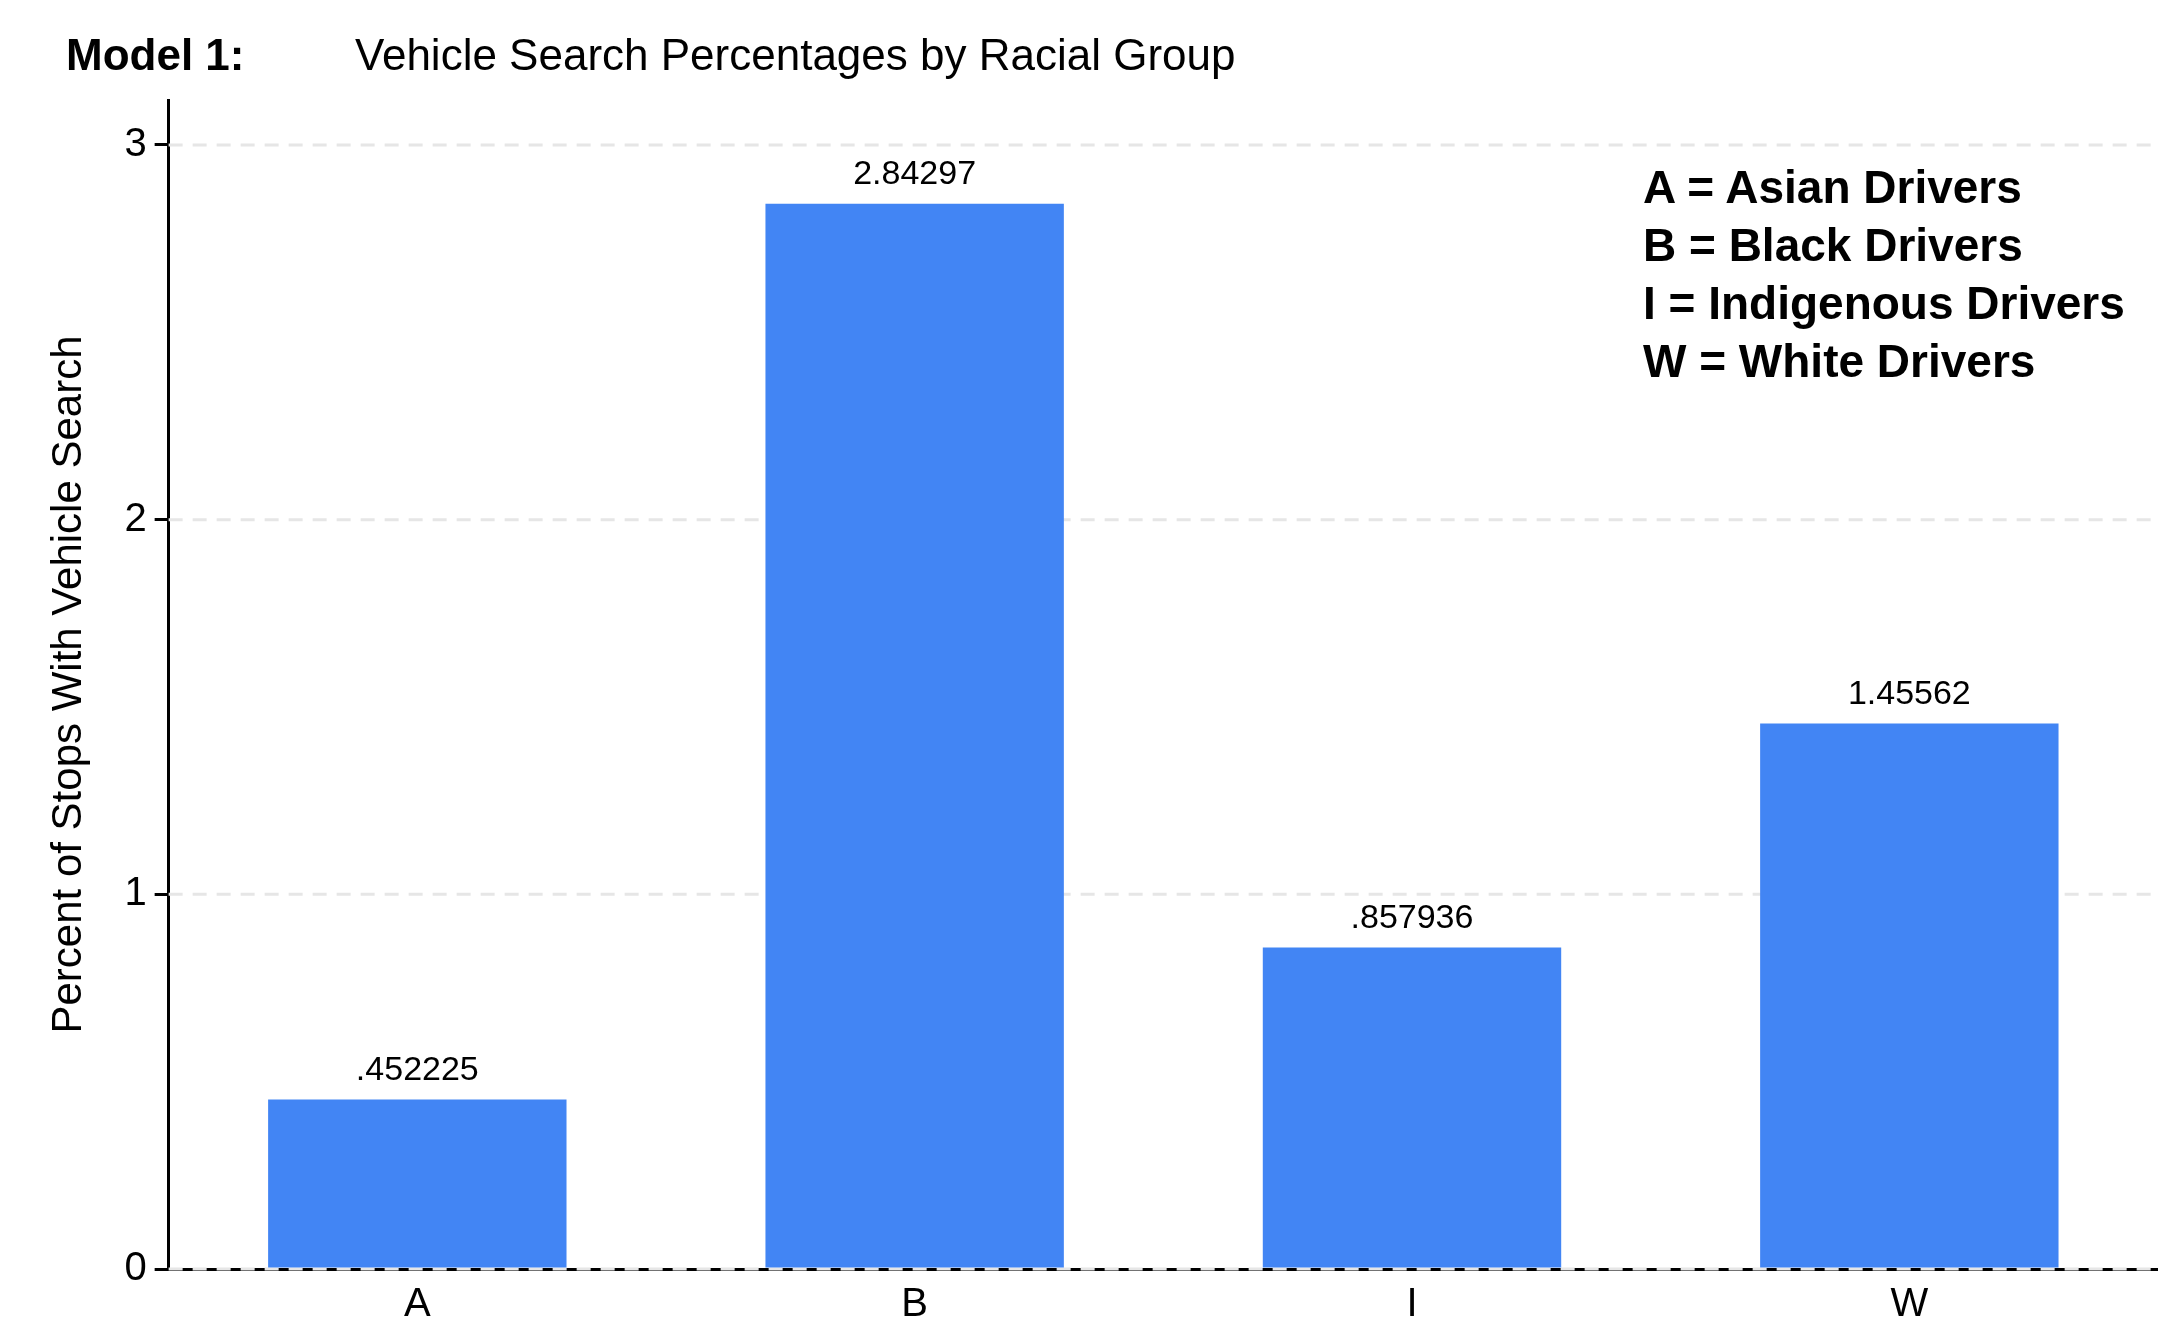 The width and height of the screenshot is (2158, 1341). Describe the element at coordinates (914, 1302) in the screenshot. I see `x-tick-label: B` at that location.